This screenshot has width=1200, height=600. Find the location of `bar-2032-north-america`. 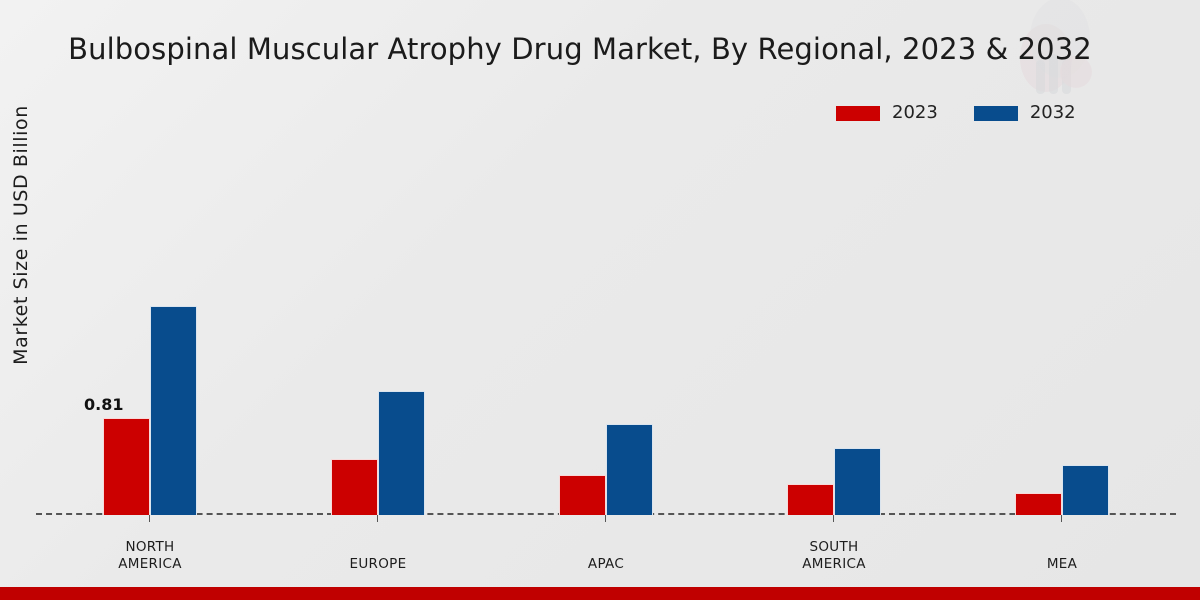

bar-2032-north-america is located at coordinates (173, 410).